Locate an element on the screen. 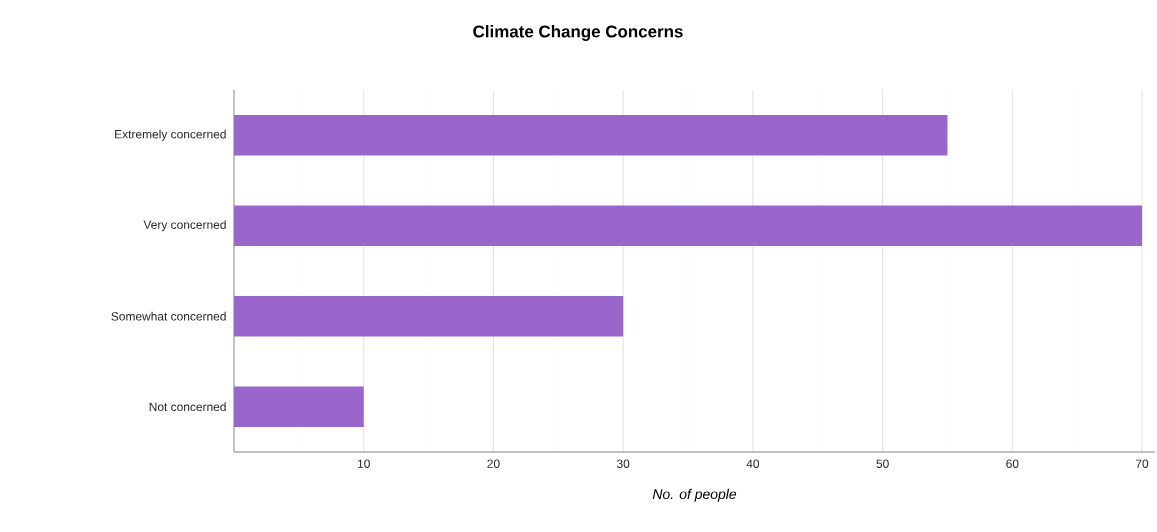 The height and width of the screenshot is (532, 1157). x-tick-label: 20 is located at coordinates (493, 463).